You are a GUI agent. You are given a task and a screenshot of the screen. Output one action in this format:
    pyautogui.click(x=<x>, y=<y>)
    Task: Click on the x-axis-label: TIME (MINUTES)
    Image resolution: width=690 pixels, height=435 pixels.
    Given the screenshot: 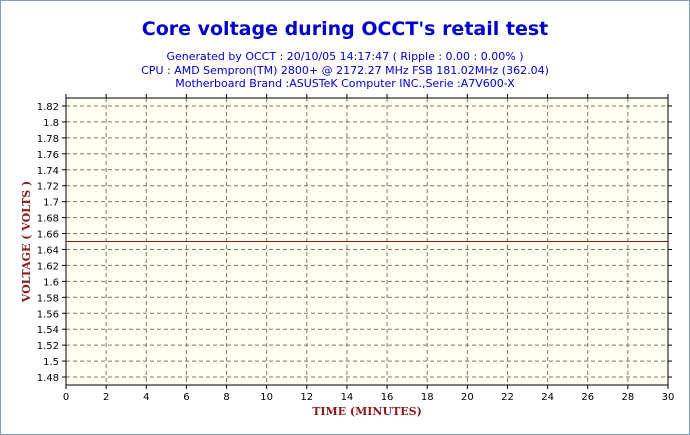 What is the action you would take?
    pyautogui.click(x=367, y=411)
    